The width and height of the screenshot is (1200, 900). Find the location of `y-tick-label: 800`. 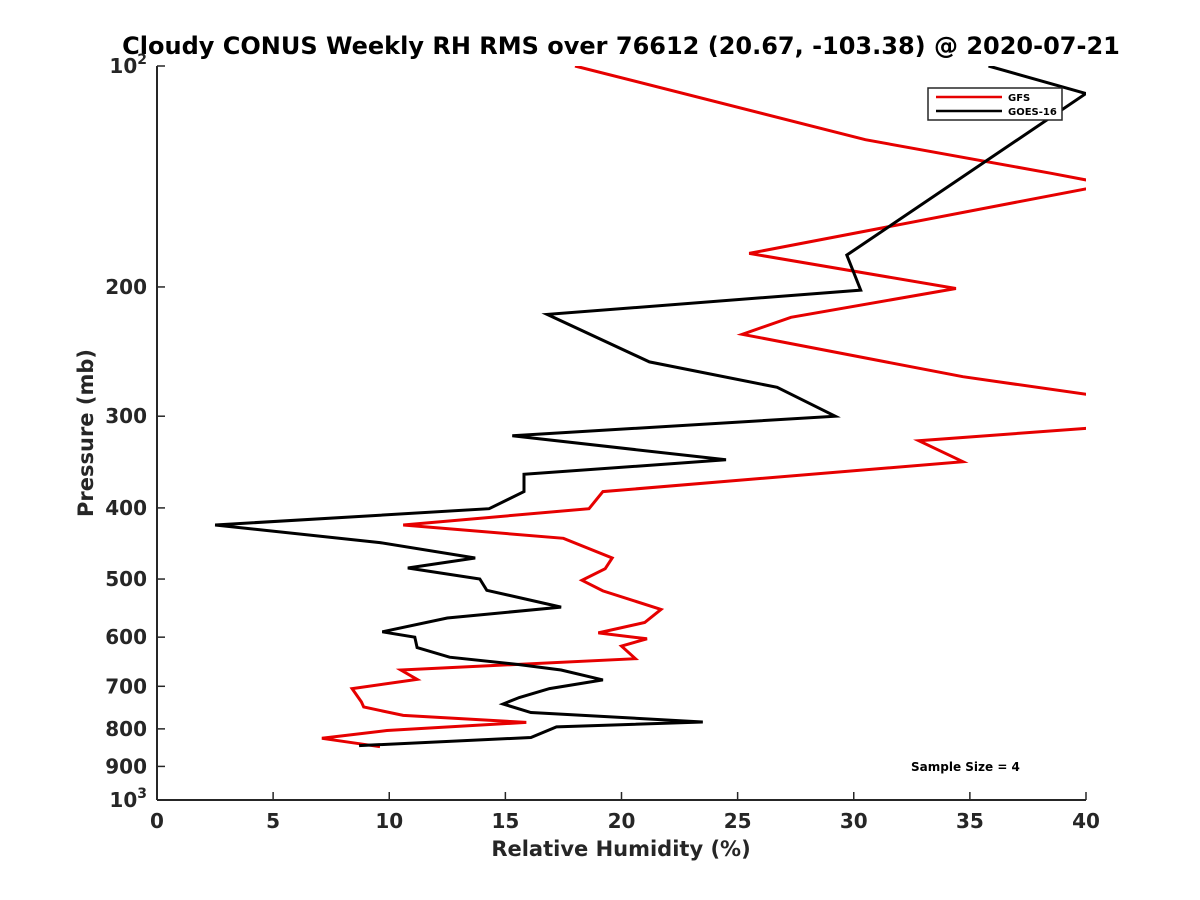

y-tick-label: 800 is located at coordinates (126, 729).